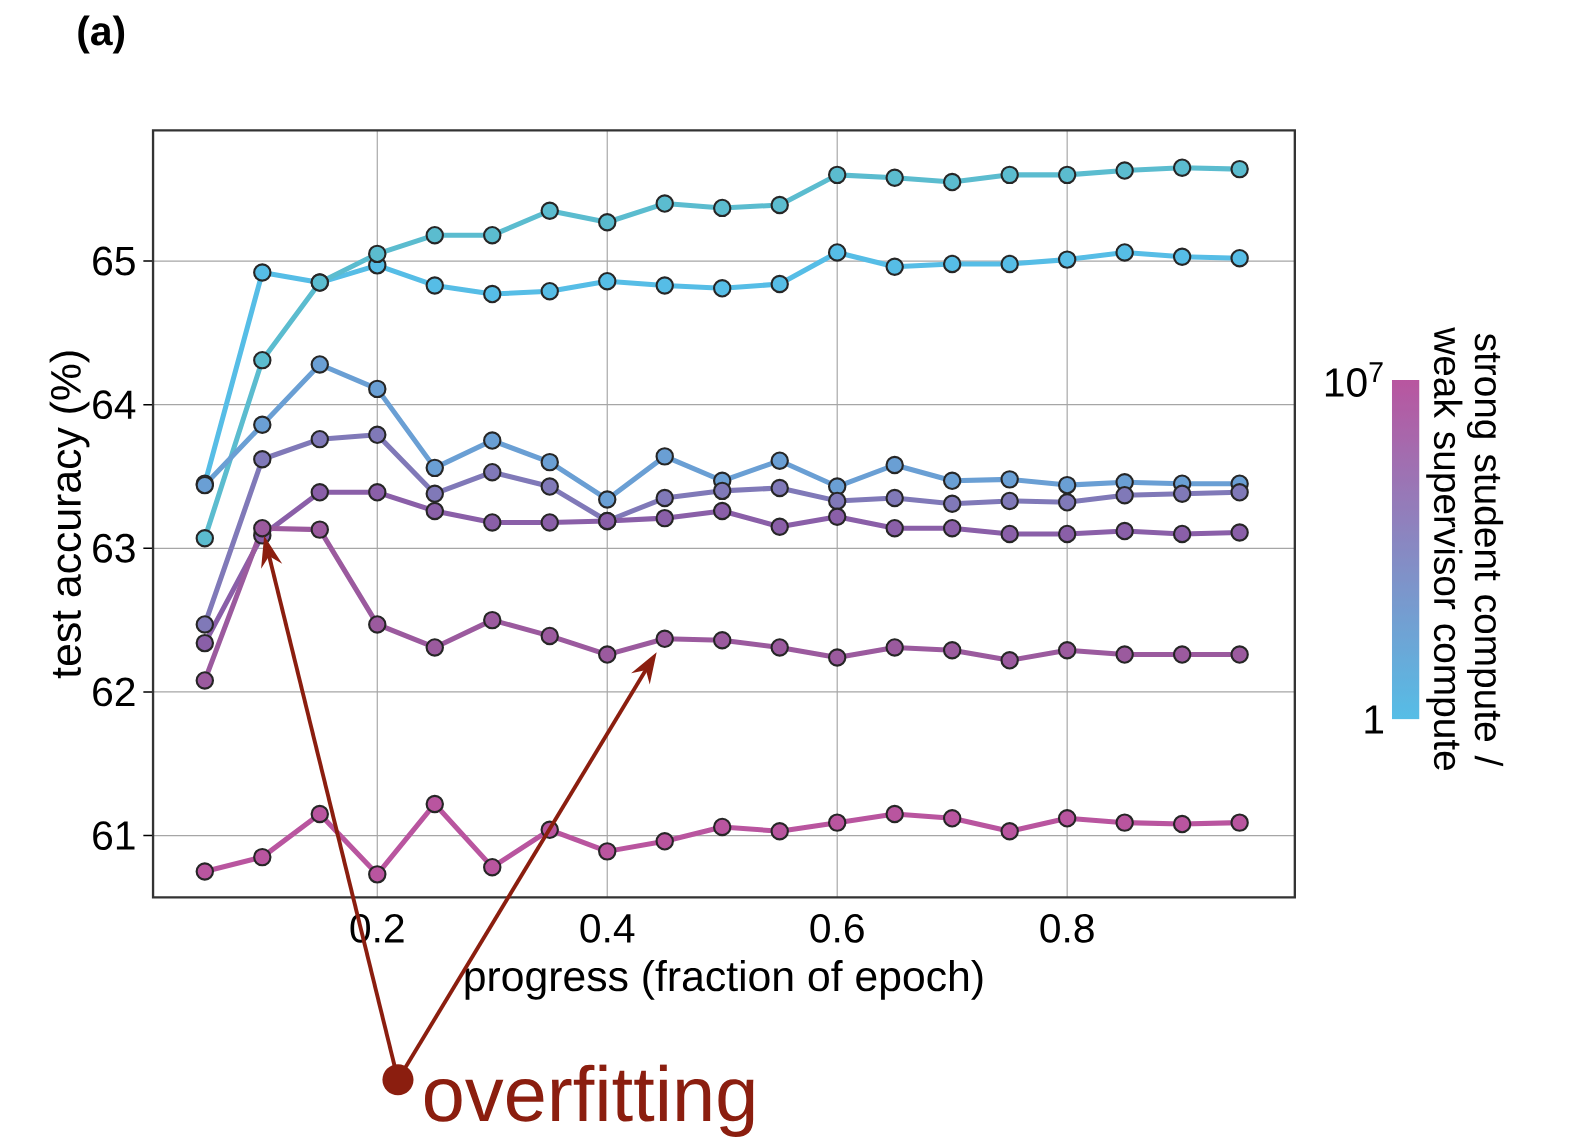  Describe the element at coordinates (1465, 548) in the screenshot. I see `color-bar-title: strong student compute / weak supervisor compute` at that location.